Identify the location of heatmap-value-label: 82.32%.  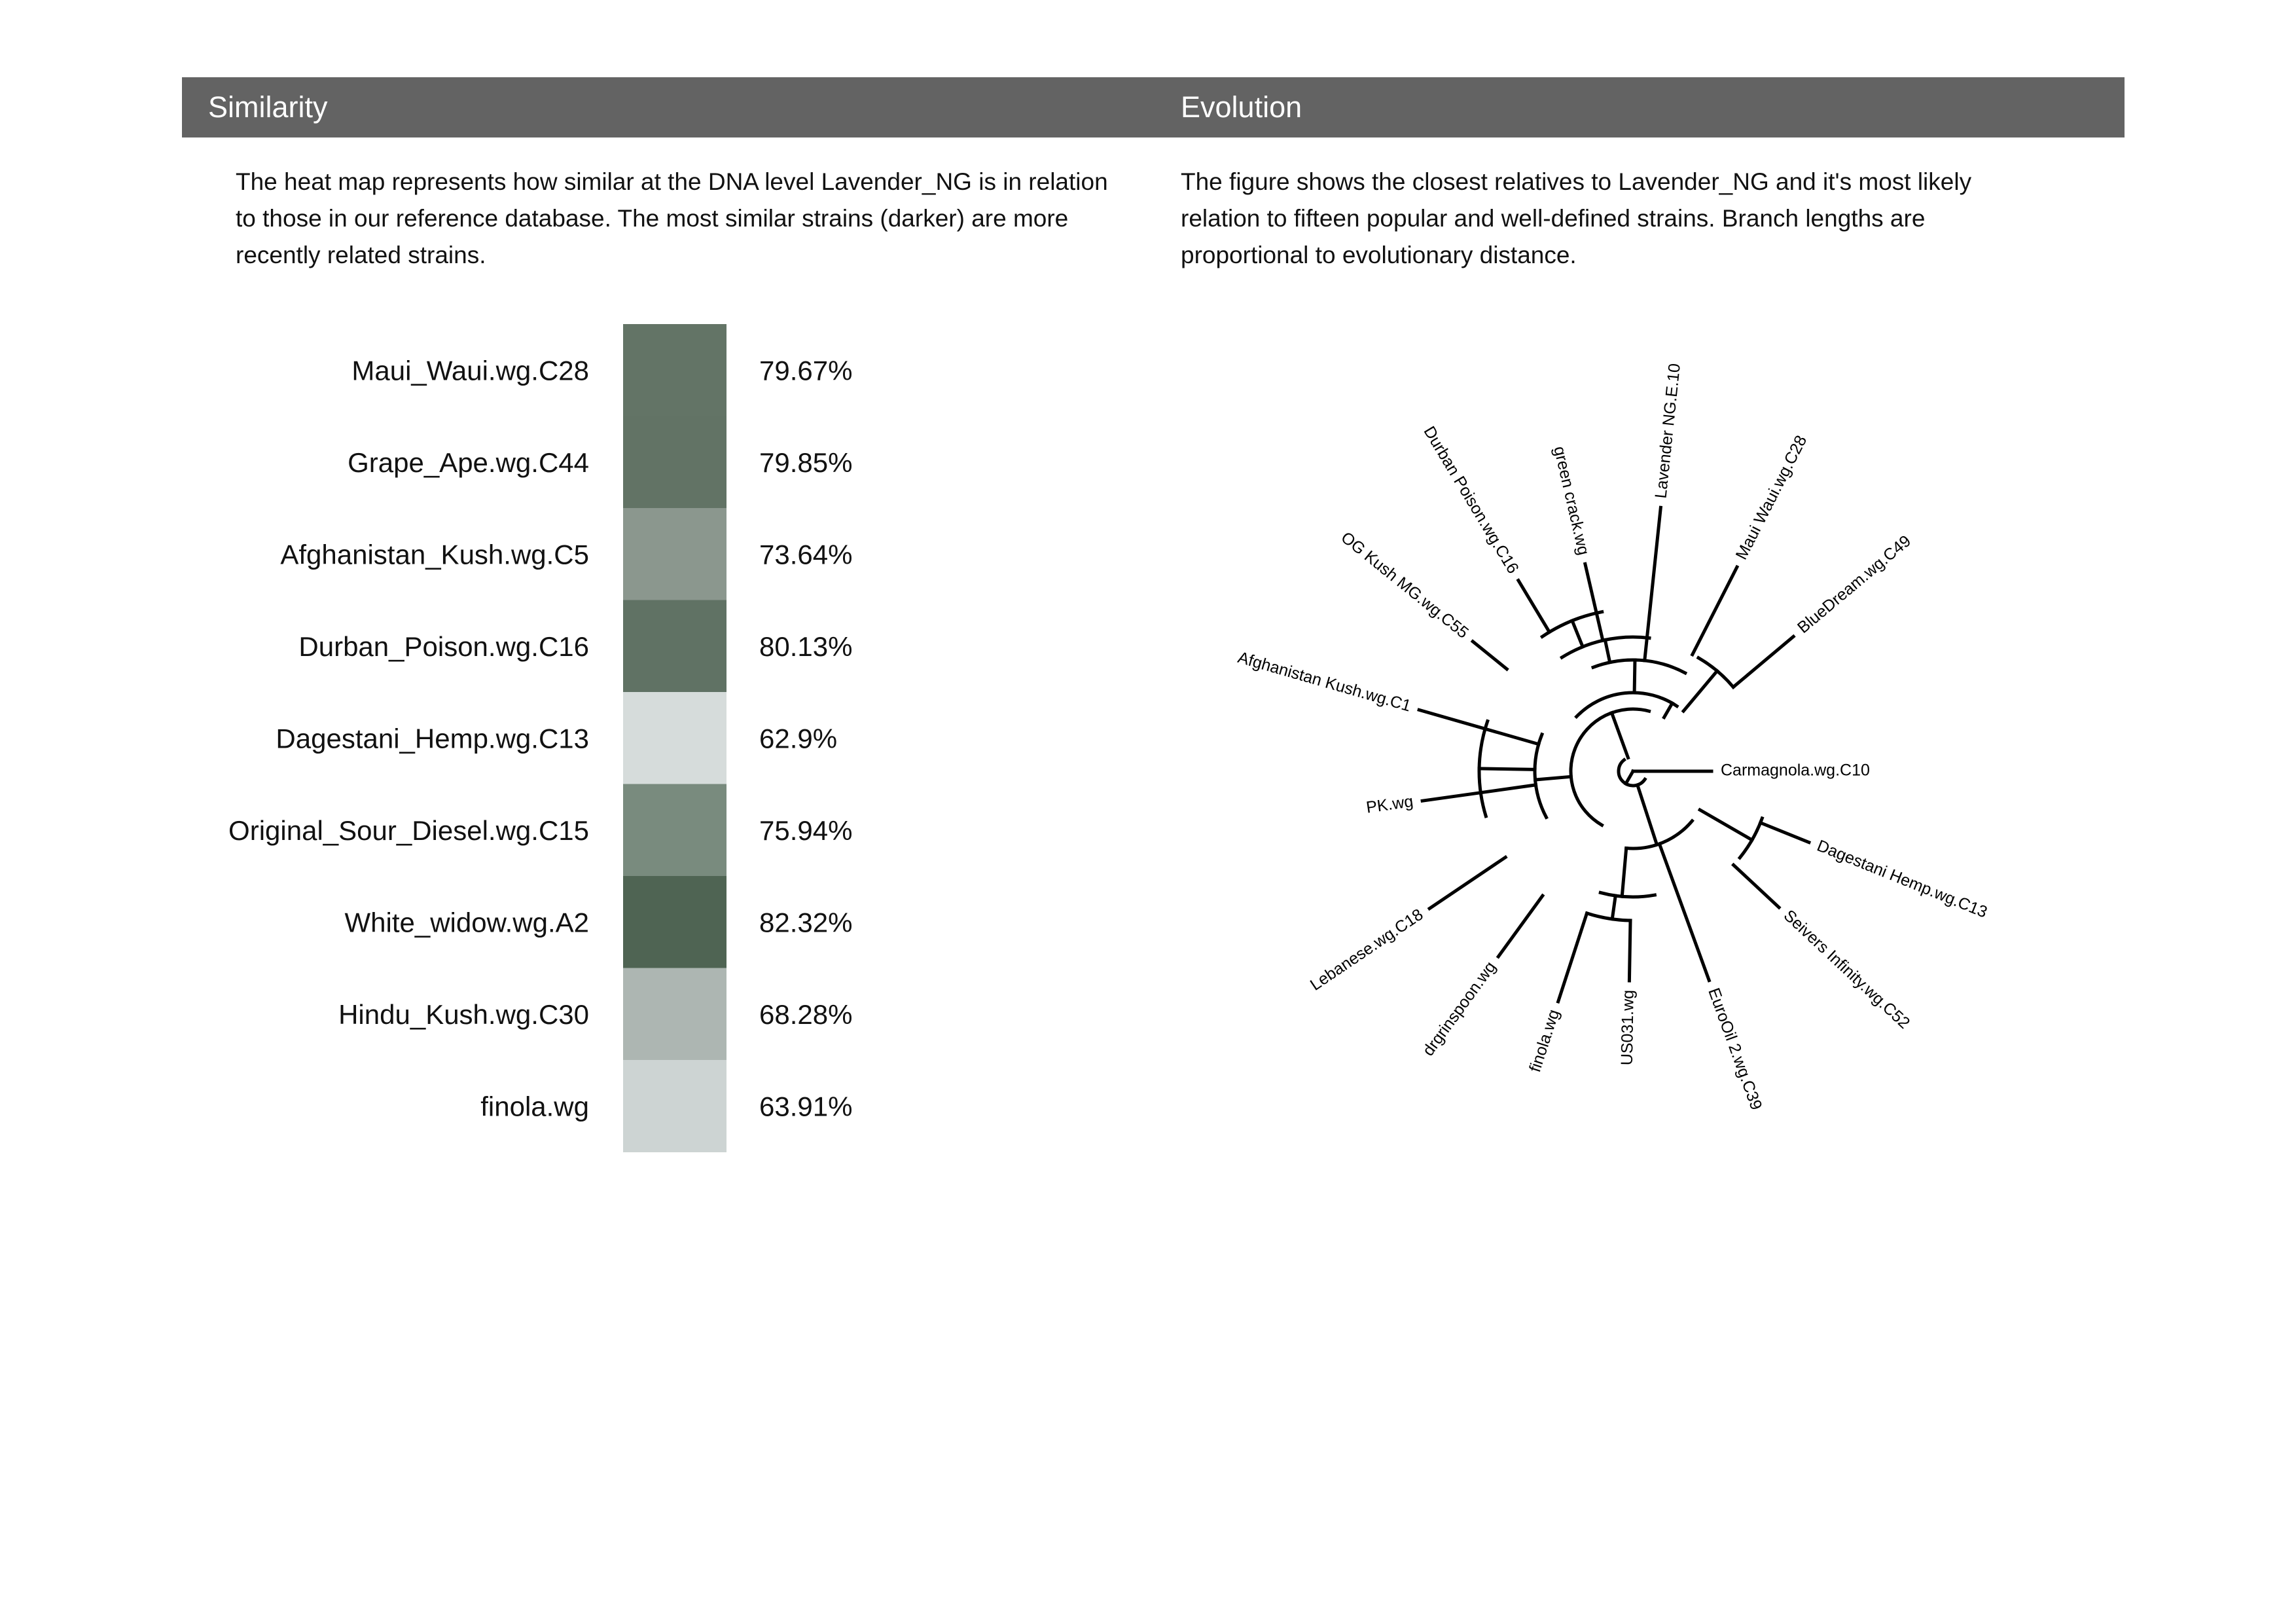
(806, 922).